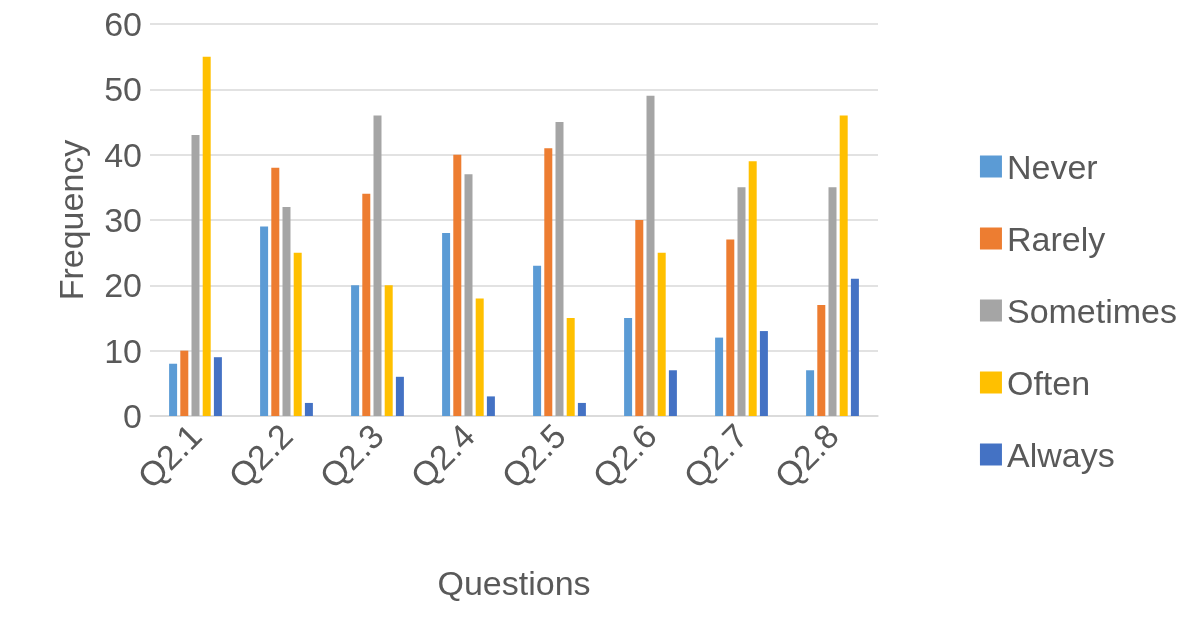  I want to click on legend-label: Rarely, so click(1056, 238).